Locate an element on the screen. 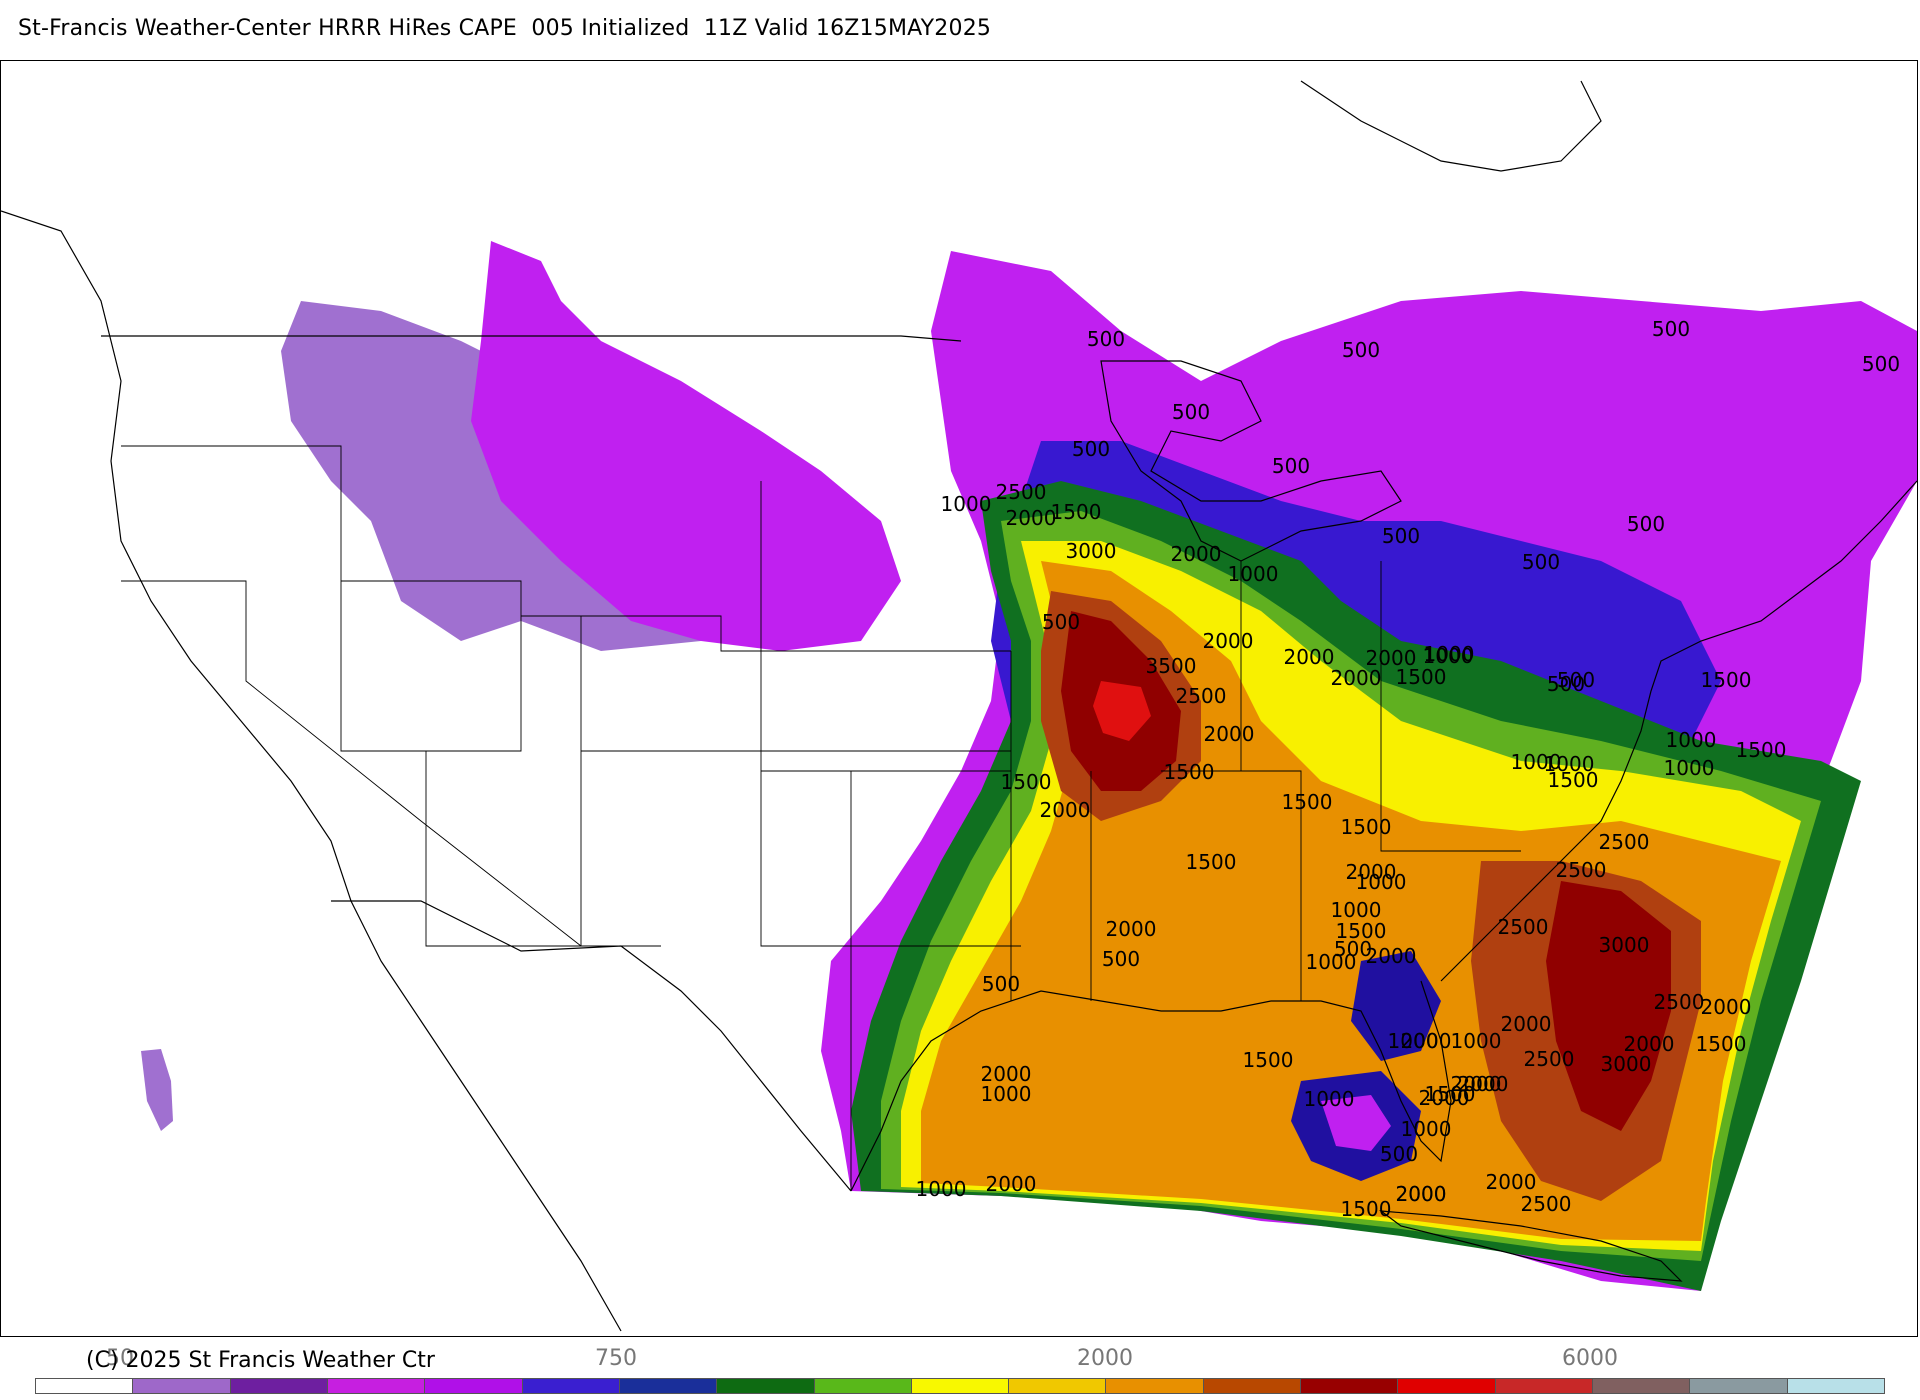 Image resolution: width=1920 pixels, height=1400 pixels. colorbar-tick-label: 750 is located at coordinates (616, 1358).